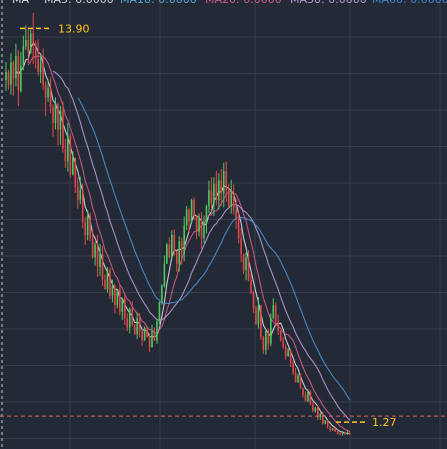  Describe the element at coordinates (243, 3) in the screenshot. I see `legend-item-ma20: MA20: 0.0000` at that location.